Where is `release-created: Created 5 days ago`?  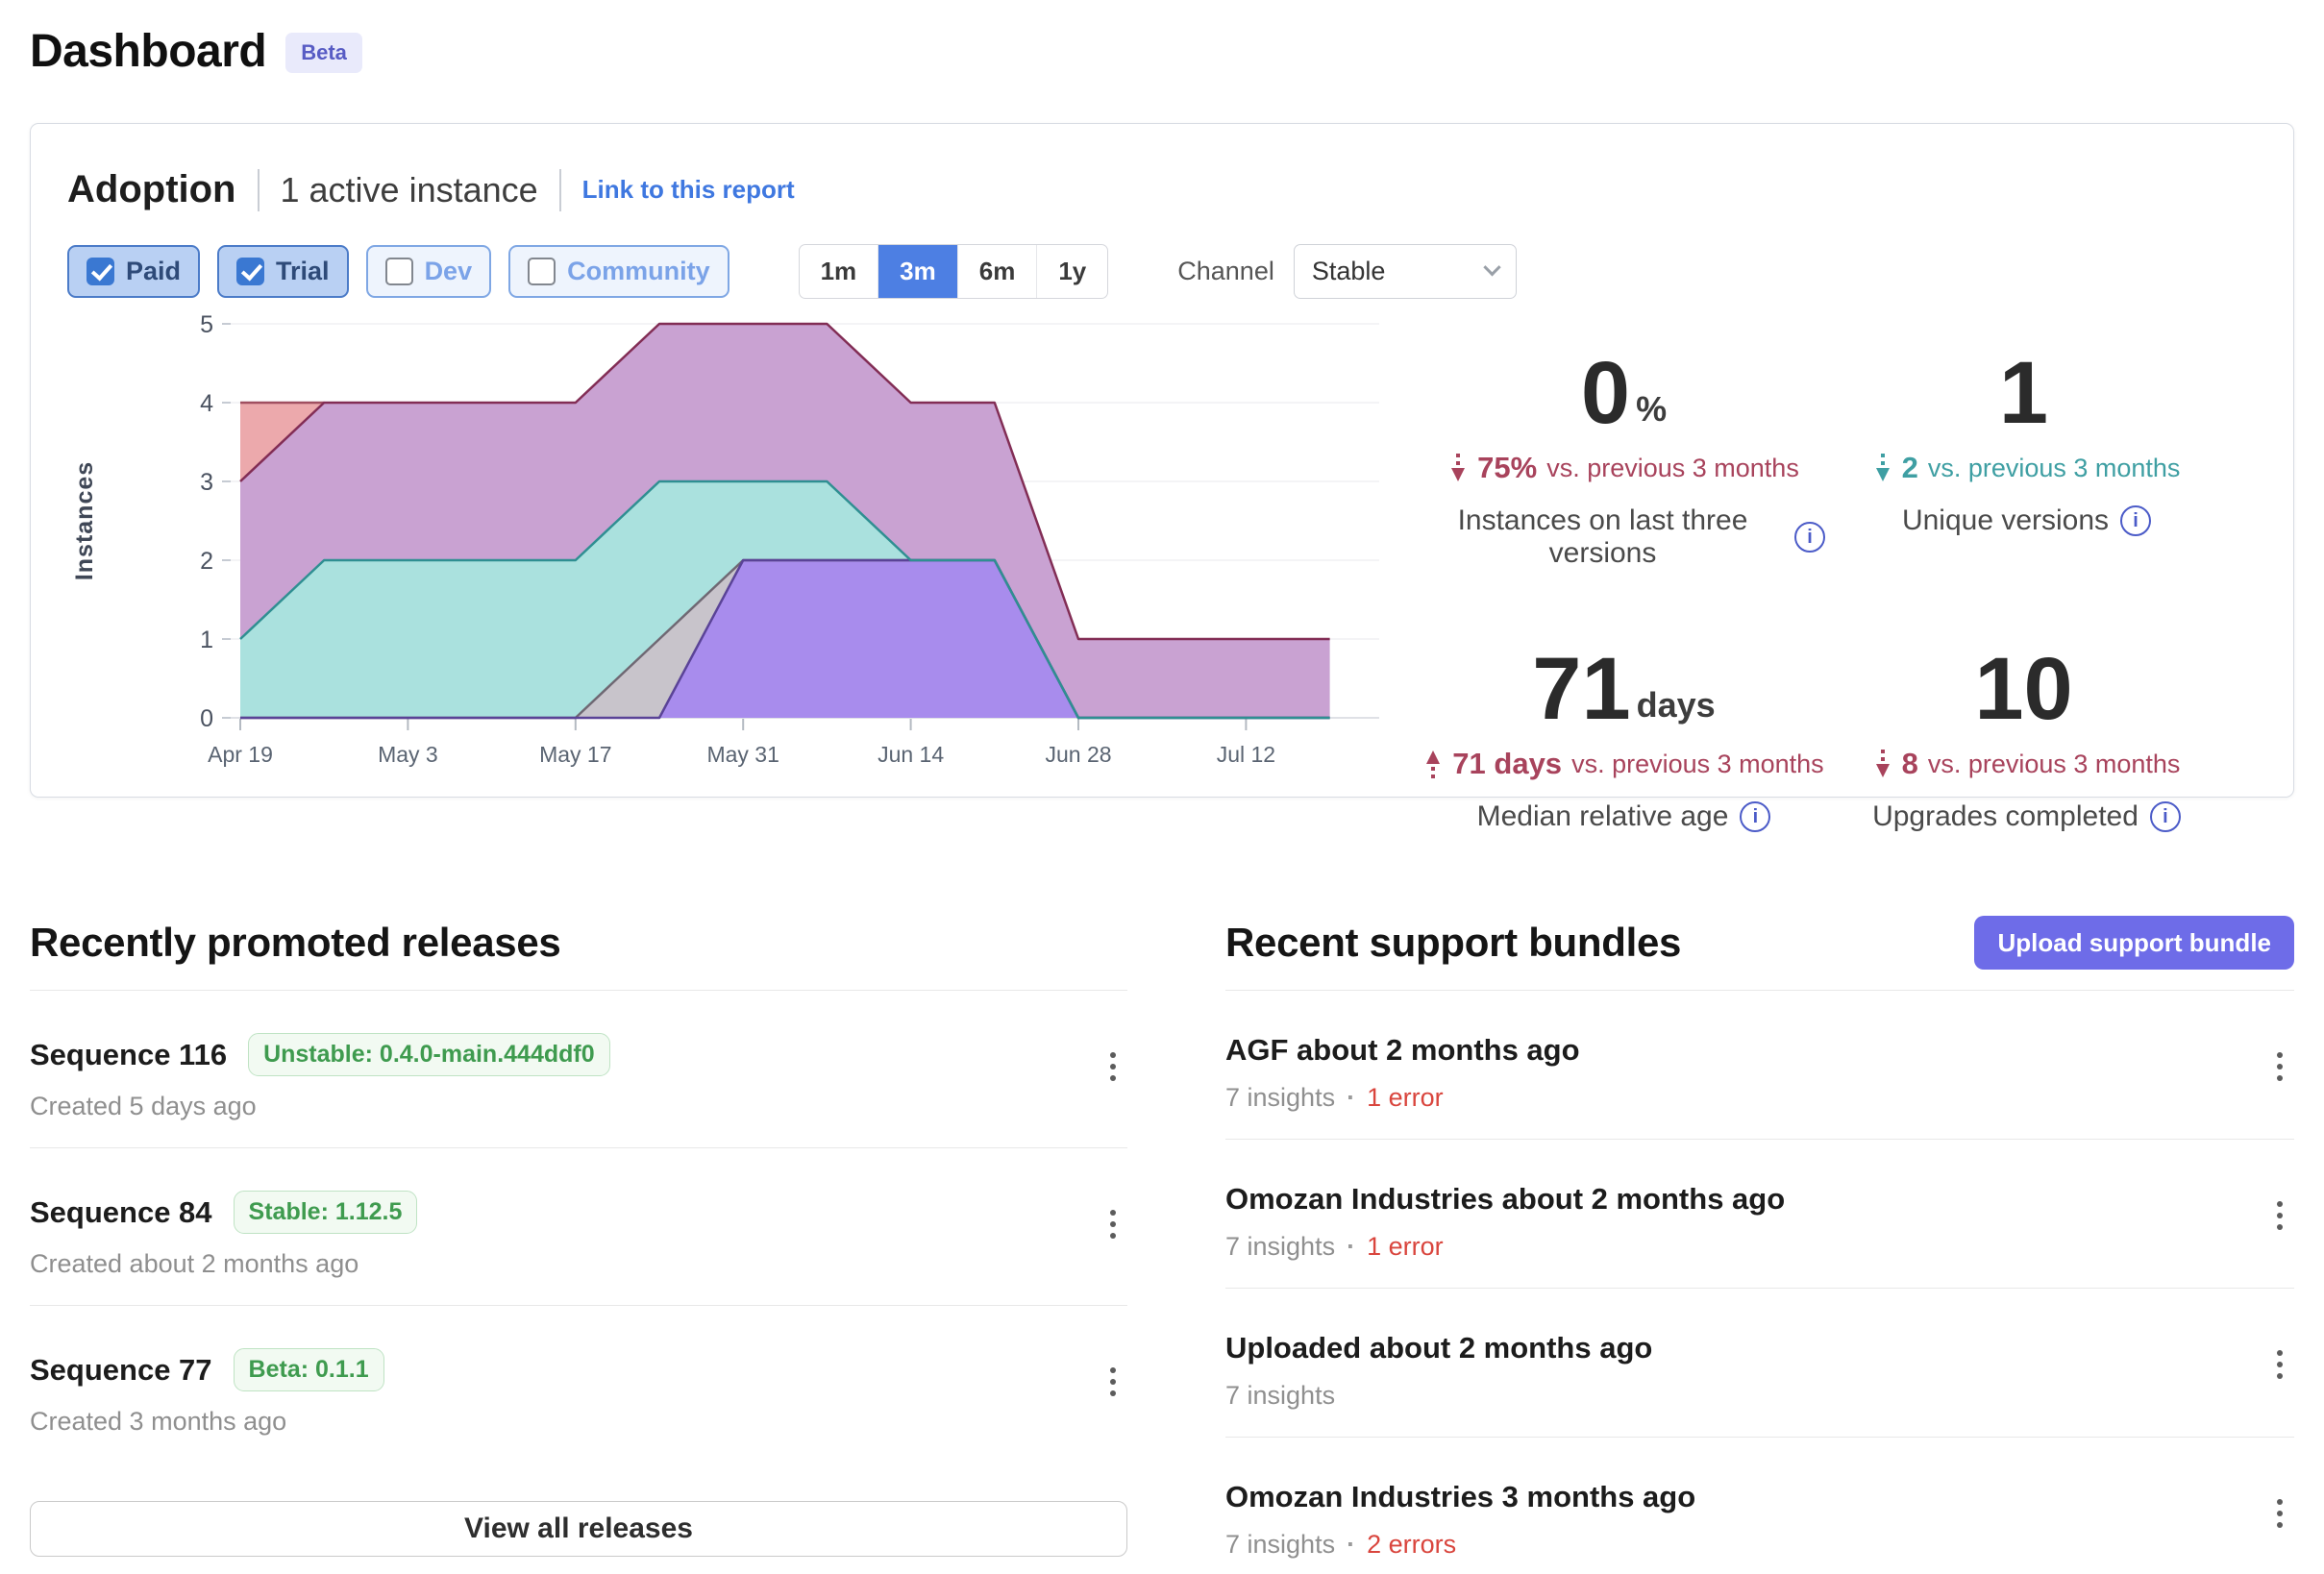 release-created: Created 5 days ago is located at coordinates (143, 1106).